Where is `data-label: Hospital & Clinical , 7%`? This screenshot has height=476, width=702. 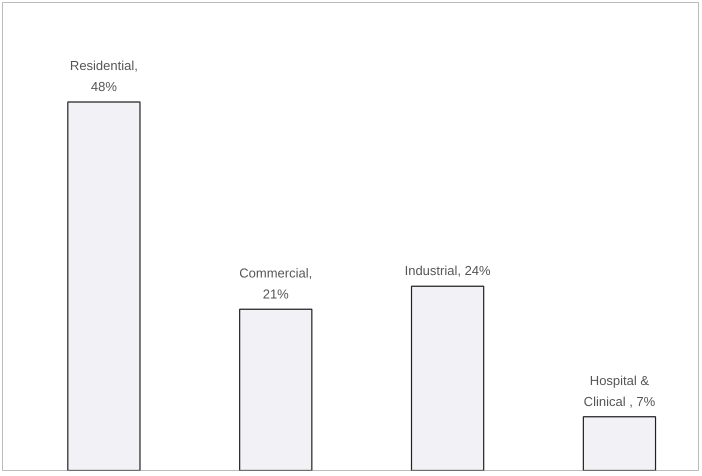
data-label: Hospital & Clinical , 7% is located at coordinates (620, 390).